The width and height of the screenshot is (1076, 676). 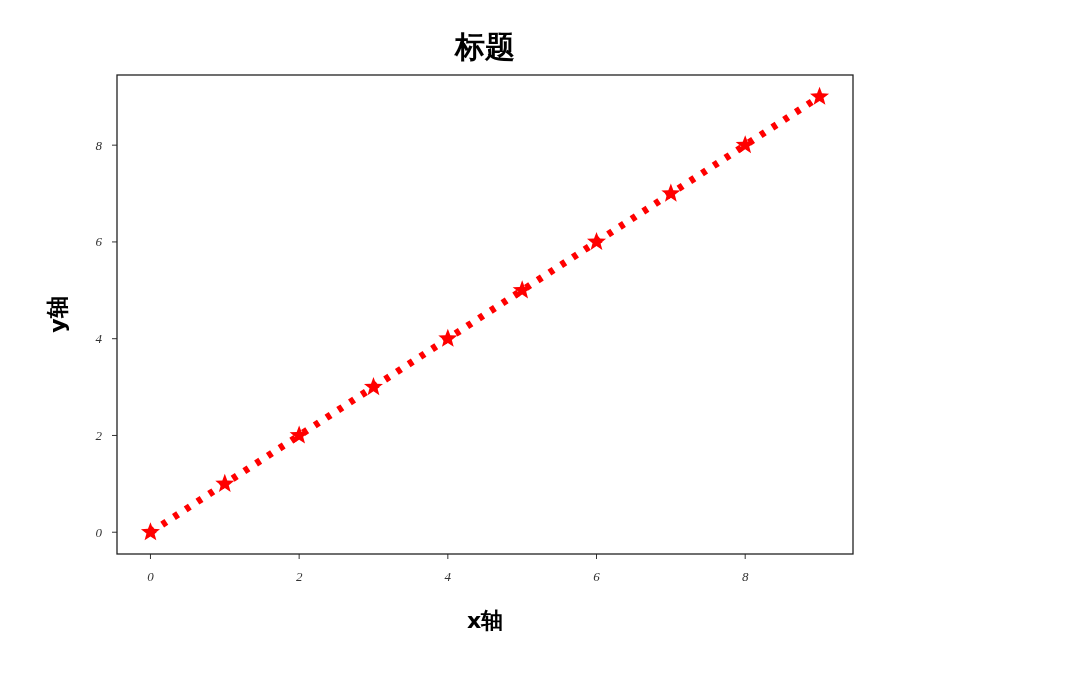 I want to click on chart-title: 标题, so click(x=484, y=46).